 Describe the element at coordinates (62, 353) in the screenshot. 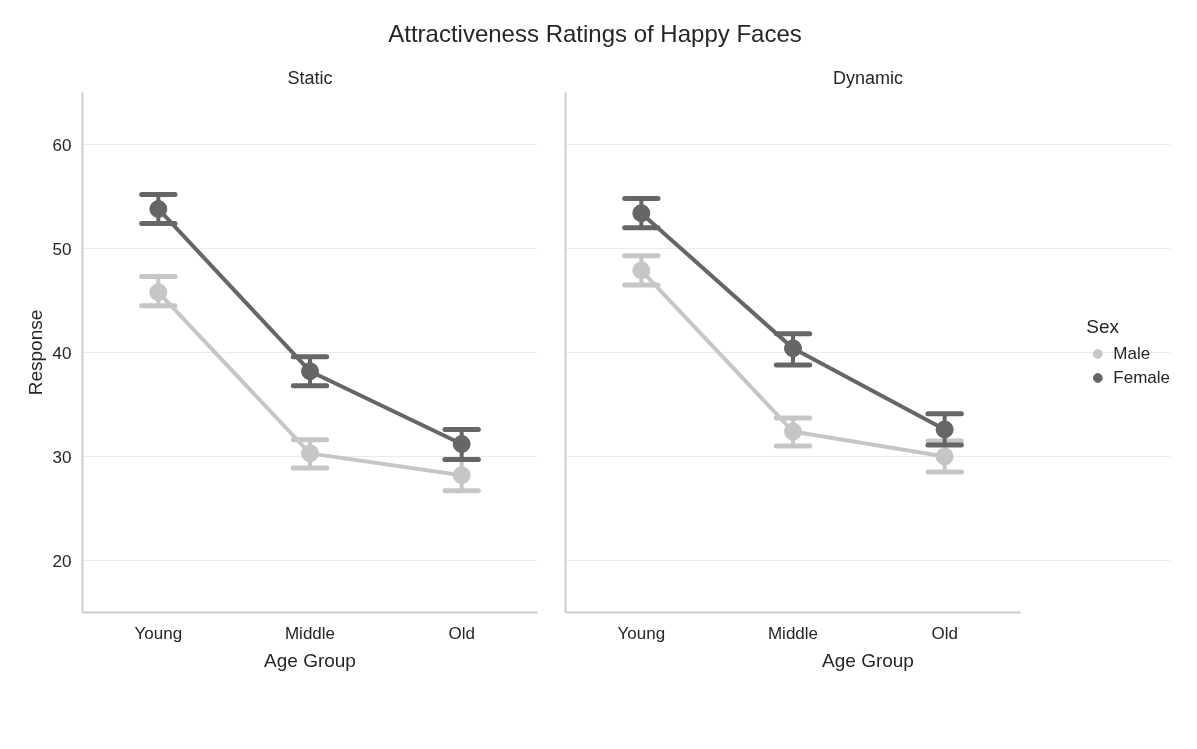

I see `y-tick-label: 40` at that location.